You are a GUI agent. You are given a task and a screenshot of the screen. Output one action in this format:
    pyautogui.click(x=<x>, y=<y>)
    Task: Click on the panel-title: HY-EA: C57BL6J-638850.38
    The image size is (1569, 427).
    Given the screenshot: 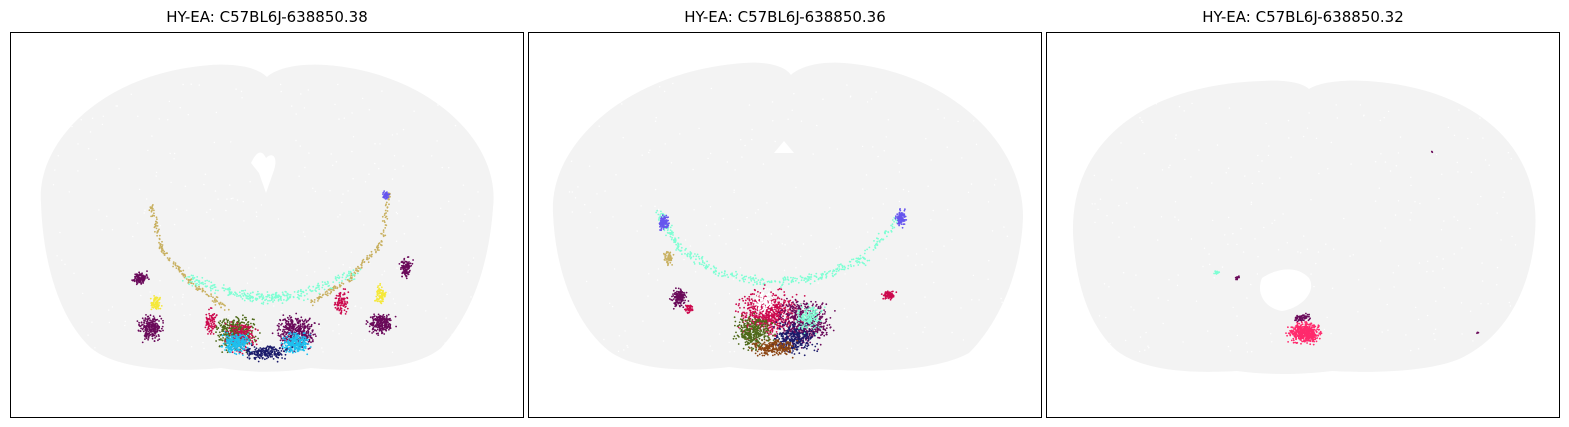 What is the action you would take?
    pyautogui.click(x=267, y=17)
    